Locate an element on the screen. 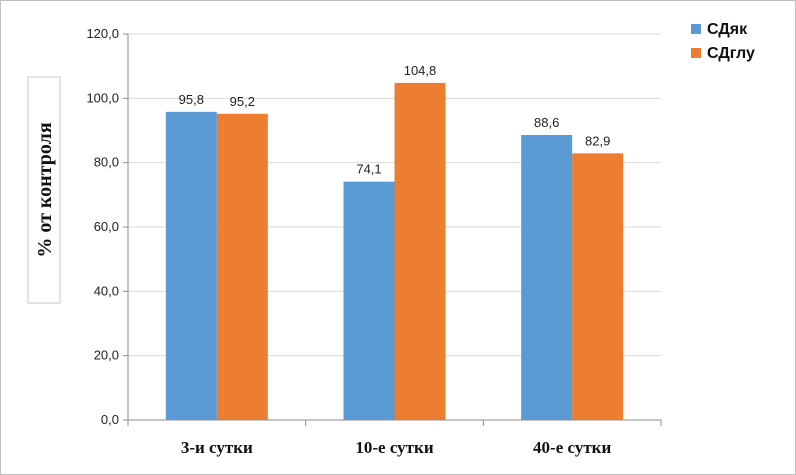 Image resolution: width=796 pixels, height=475 pixels. y-tick-label: 60,0 is located at coordinates (106, 226).